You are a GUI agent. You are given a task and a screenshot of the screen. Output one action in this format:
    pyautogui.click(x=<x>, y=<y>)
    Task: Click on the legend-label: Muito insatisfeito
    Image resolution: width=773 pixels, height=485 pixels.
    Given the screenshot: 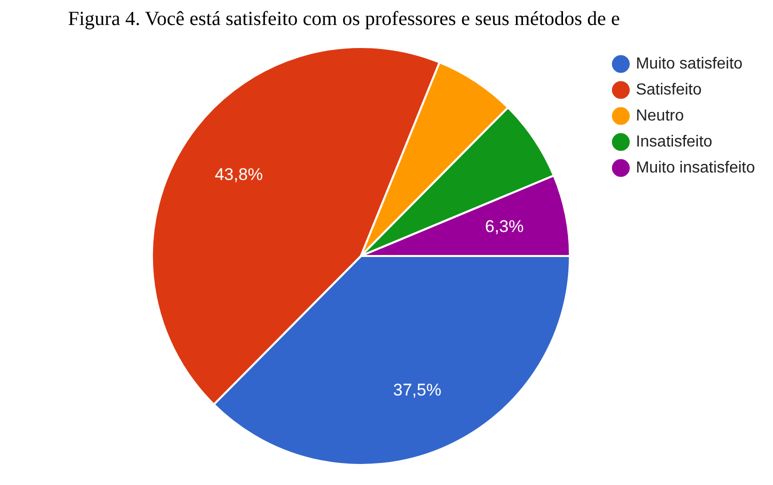 What is the action you would take?
    pyautogui.click(x=696, y=167)
    